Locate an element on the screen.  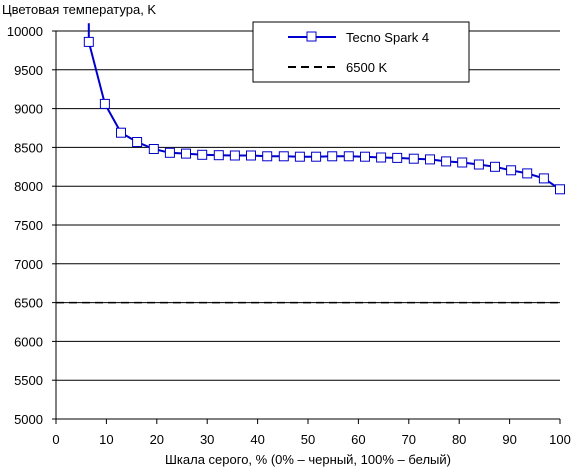
y-axis-title: Цветовая температура, K is located at coordinates (79, 9).